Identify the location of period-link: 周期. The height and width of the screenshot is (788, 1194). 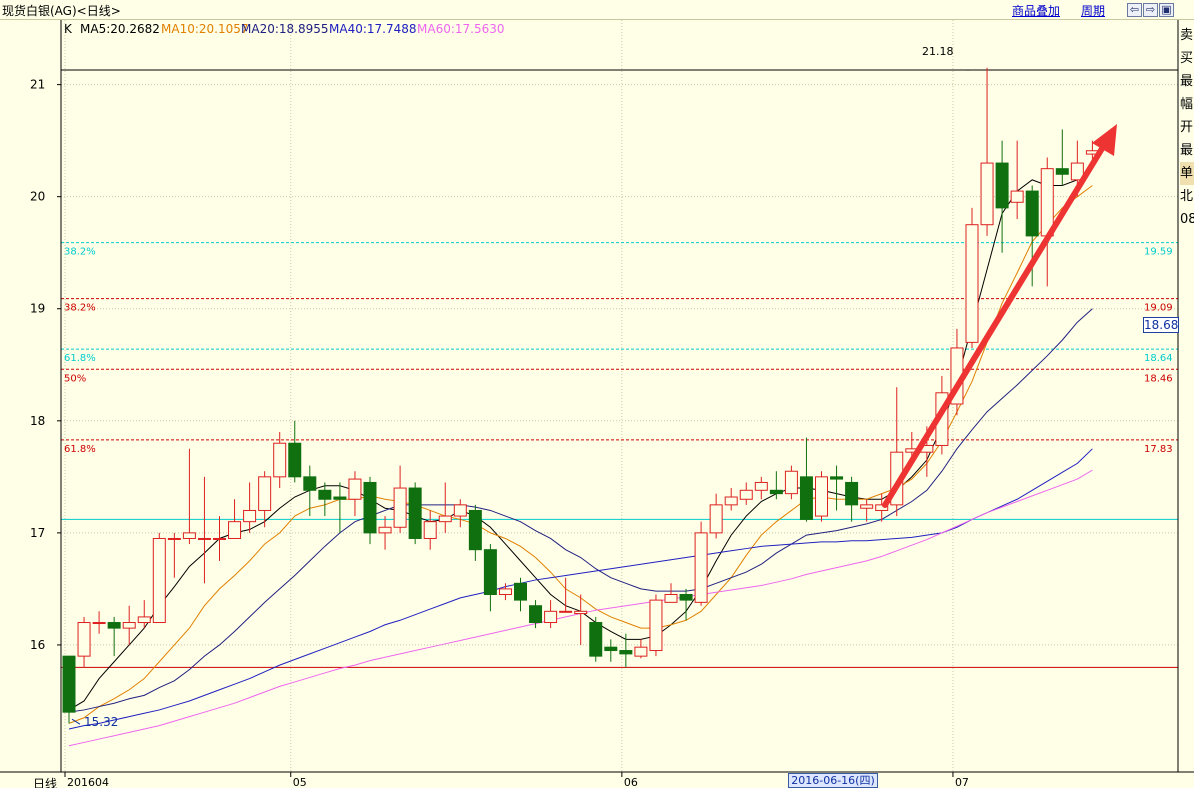
(1093, 11).